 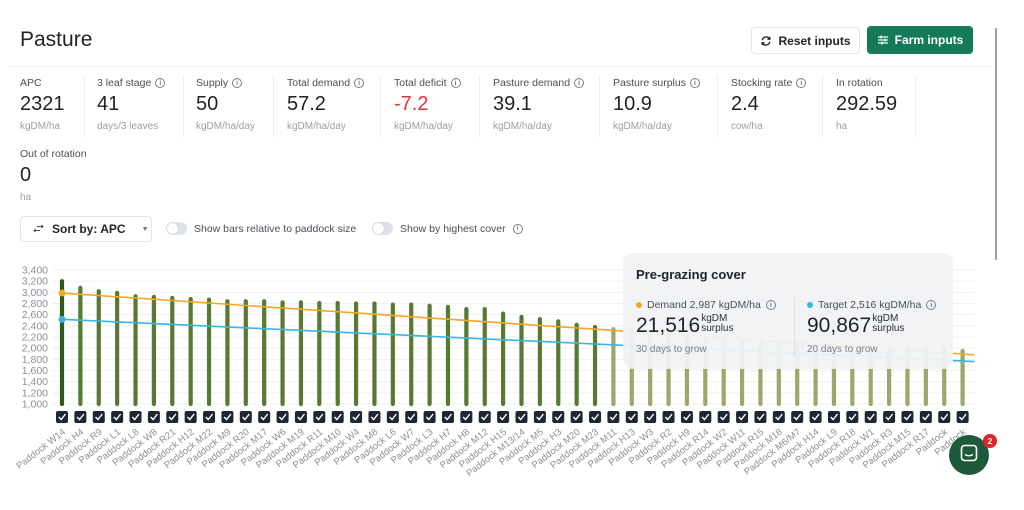 I want to click on y-tick-label: 3,200, so click(x=35, y=282).